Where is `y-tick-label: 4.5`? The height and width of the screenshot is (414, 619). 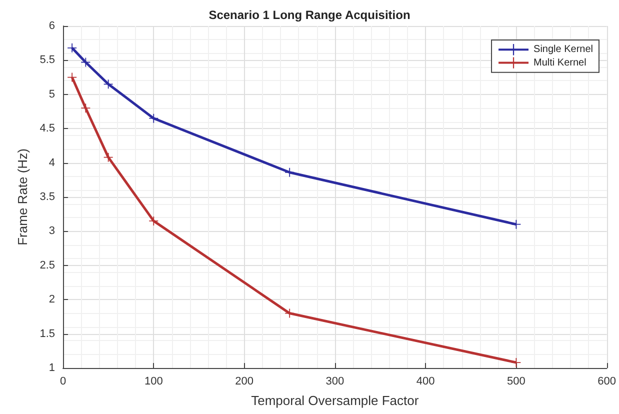
y-tick-label: 4.5 is located at coordinates (47, 128).